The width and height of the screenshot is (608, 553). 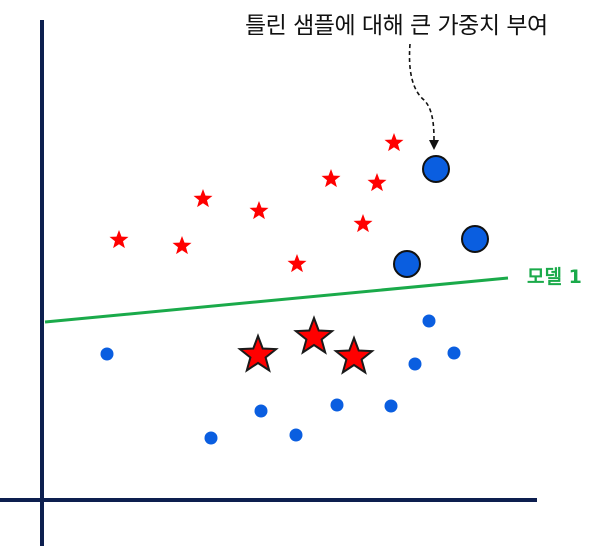 I want to click on annotation-text: 틀린 샘플에 대해 큰 가중치 부여, so click(x=396, y=26).